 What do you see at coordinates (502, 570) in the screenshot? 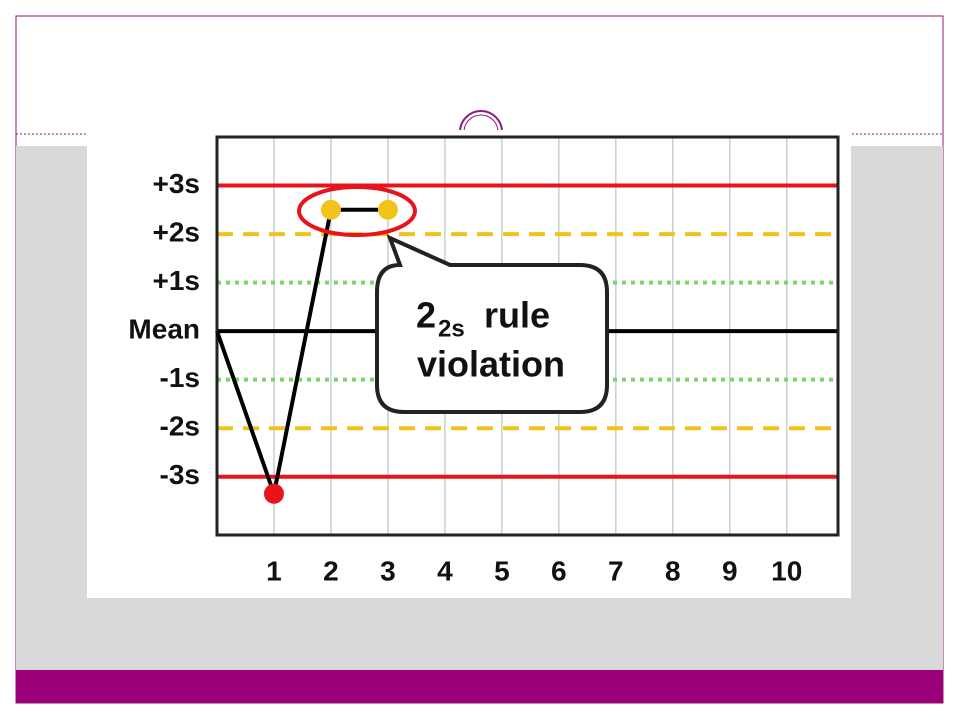
I see `x-tick-label: 5` at bounding box center [502, 570].